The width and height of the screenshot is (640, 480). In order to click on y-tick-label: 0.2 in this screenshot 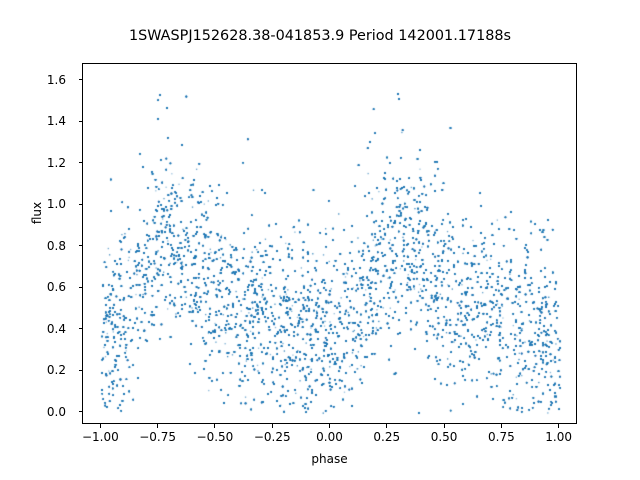, I will do `click(56, 370)`.